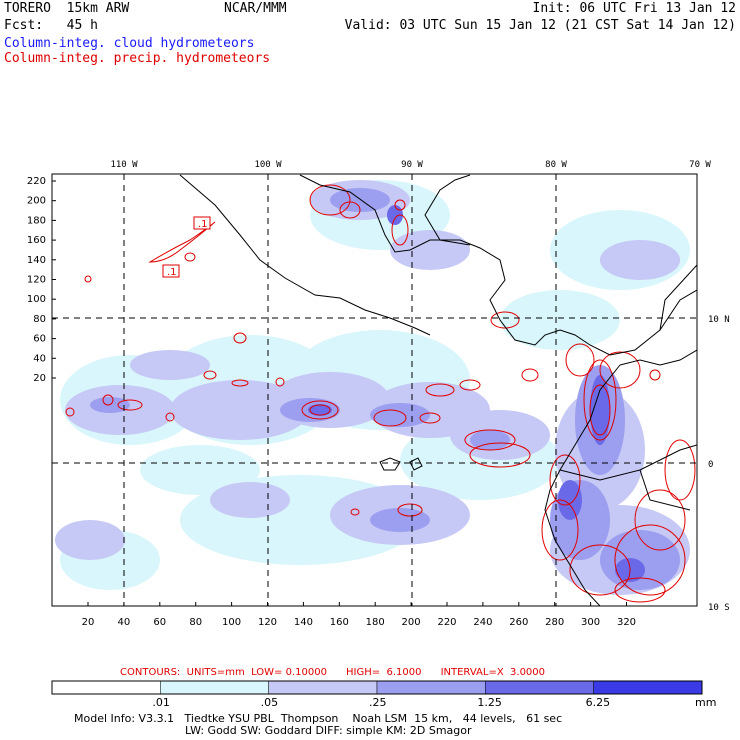 This screenshot has height=740, width=740. What do you see at coordinates (303, 622) in the screenshot?
I see `x-tick-label: 140` at bounding box center [303, 622].